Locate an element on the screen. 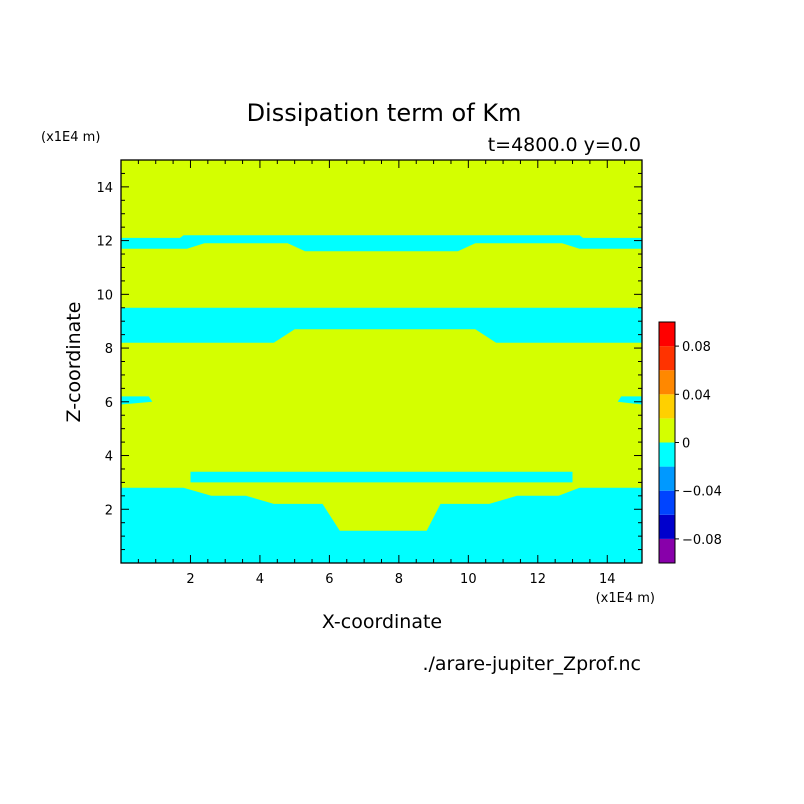 The width and height of the screenshot is (804, 804). x-tick-label: 10 is located at coordinates (468, 579).